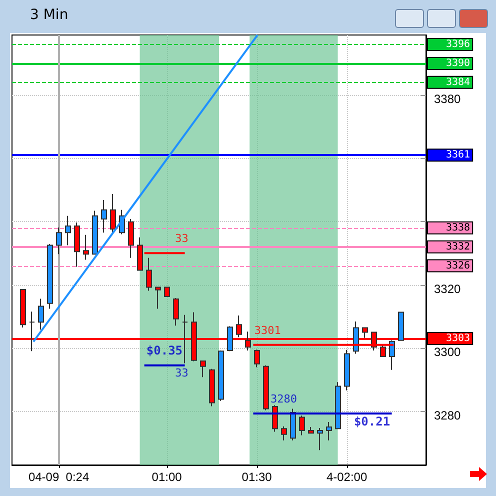  What do you see at coordinates (458, 44) in the screenshot?
I see `ref-line-label: 3396` at bounding box center [458, 44].